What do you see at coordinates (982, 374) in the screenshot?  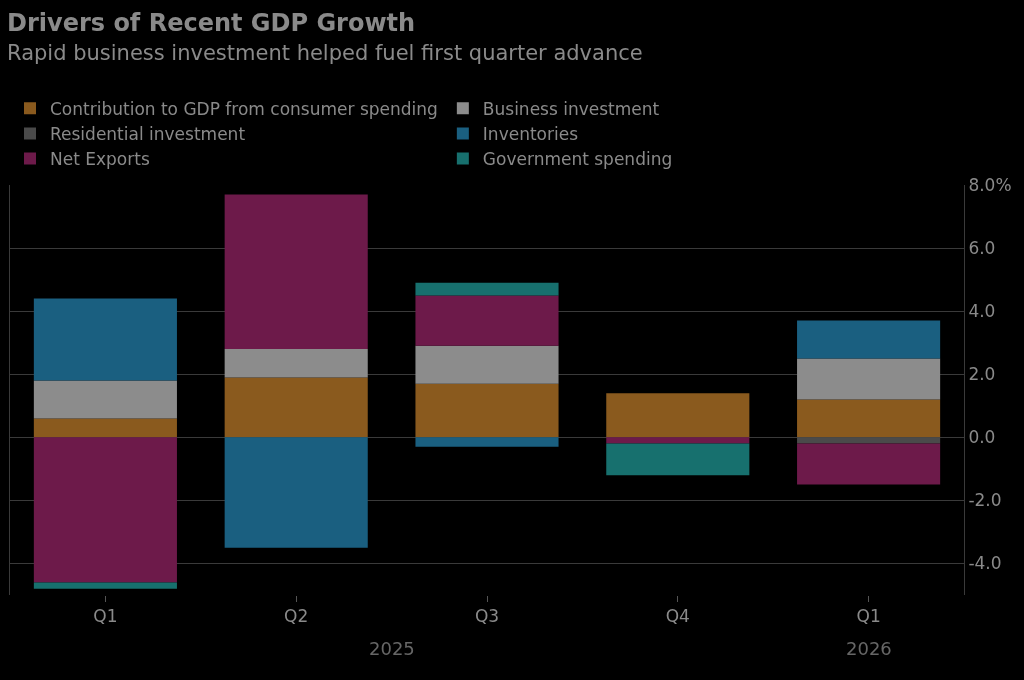 I see `y-tick-label: 2.0` at bounding box center [982, 374].